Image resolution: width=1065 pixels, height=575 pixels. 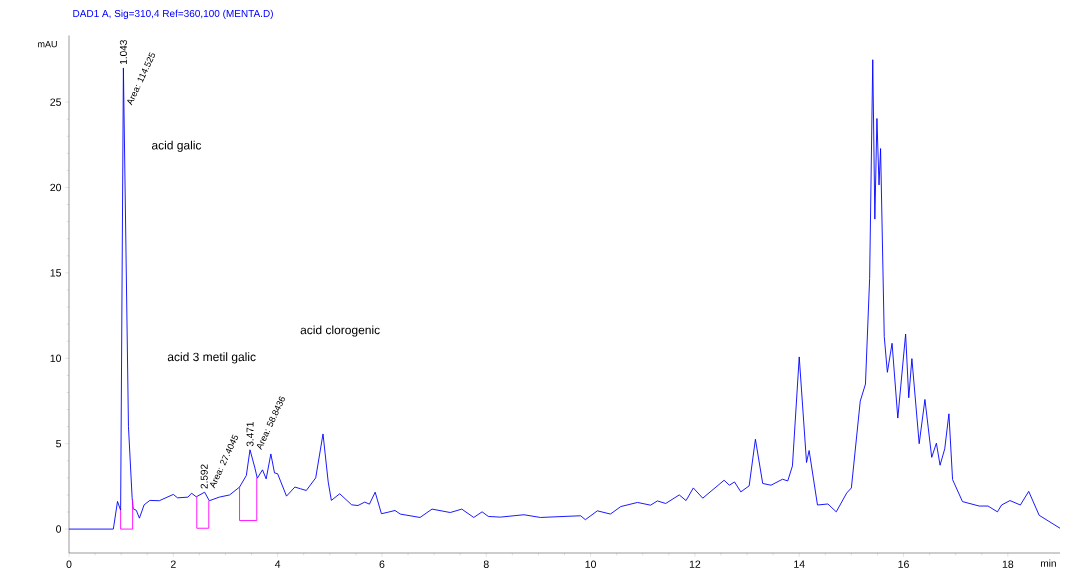 What do you see at coordinates (591, 564) in the screenshot?
I see `x-tick-label: 10` at bounding box center [591, 564].